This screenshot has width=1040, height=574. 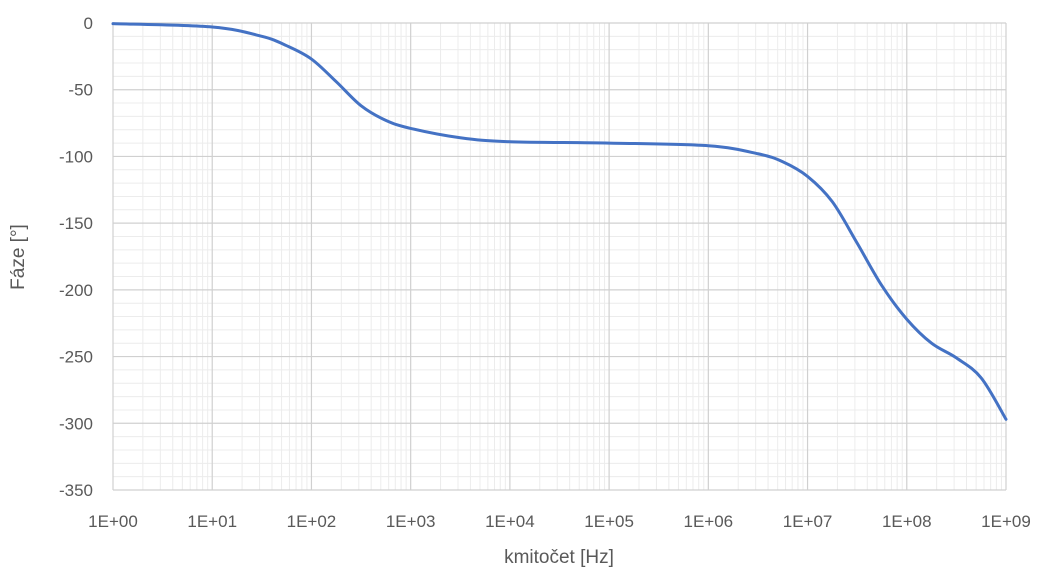 I want to click on y-tick-label: 0, so click(x=88, y=23).